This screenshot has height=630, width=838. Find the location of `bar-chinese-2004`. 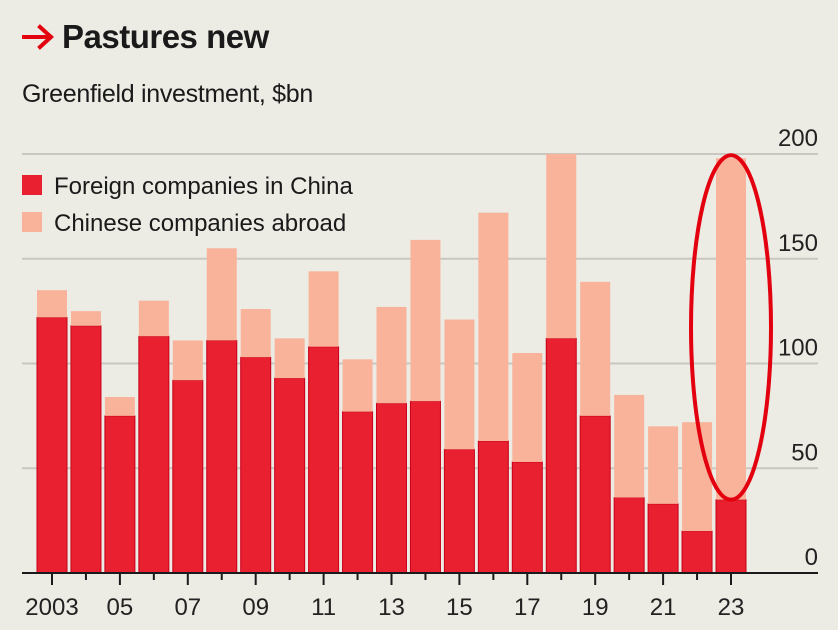

bar-chinese-2004 is located at coordinates (85, 318).